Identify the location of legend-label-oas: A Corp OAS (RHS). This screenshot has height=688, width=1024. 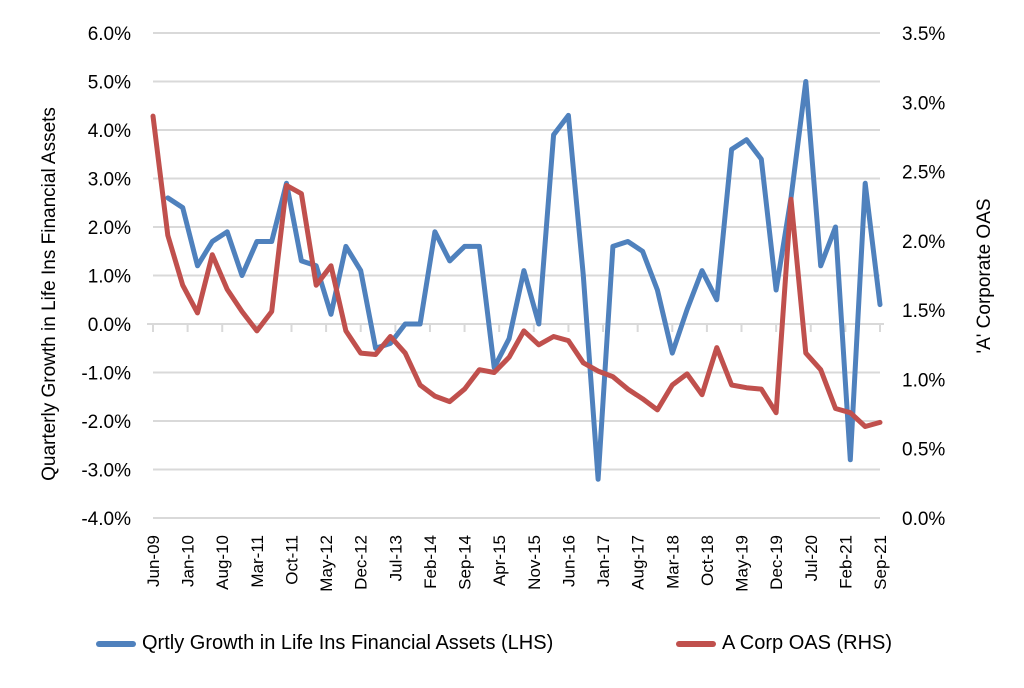
(807, 643).